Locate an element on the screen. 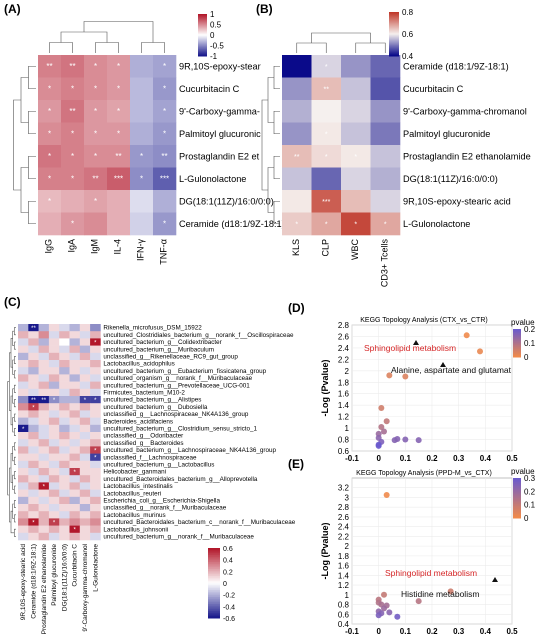  legend-tick: 0.6 is located at coordinates (408, 34).